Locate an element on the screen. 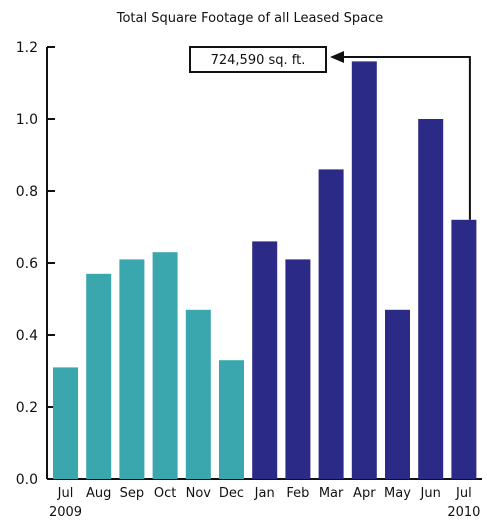  callout-arrowhead is located at coordinates (337, 57).